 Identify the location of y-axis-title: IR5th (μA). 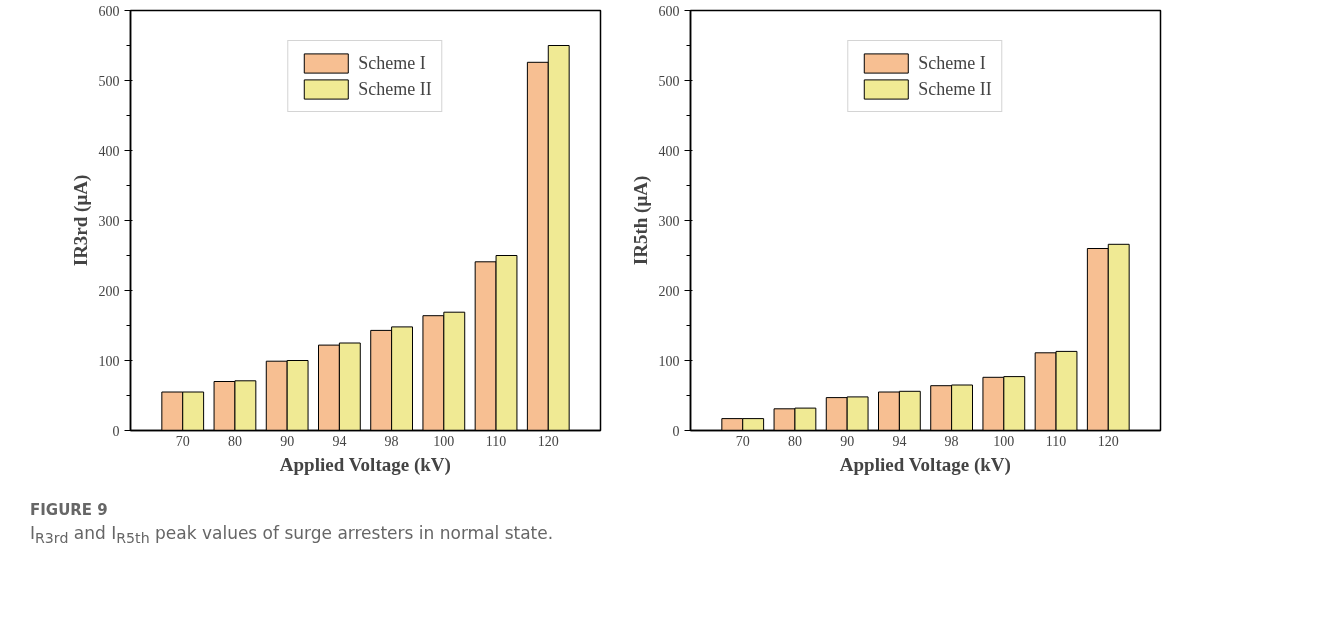
(640, 220).